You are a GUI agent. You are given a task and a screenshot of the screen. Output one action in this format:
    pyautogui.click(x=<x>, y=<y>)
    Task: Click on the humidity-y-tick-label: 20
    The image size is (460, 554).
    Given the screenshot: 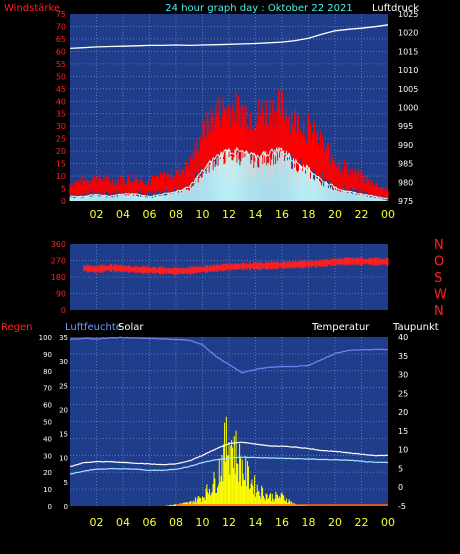 What is the action you would take?
    pyautogui.click(x=63, y=410)
    